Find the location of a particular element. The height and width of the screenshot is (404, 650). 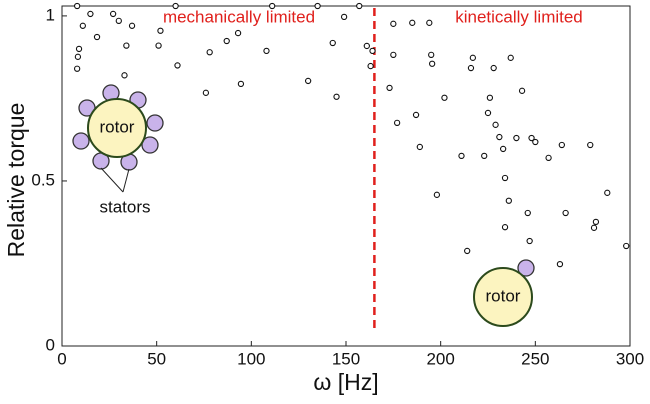

y-tick-label: 0 is located at coordinates (50, 344).